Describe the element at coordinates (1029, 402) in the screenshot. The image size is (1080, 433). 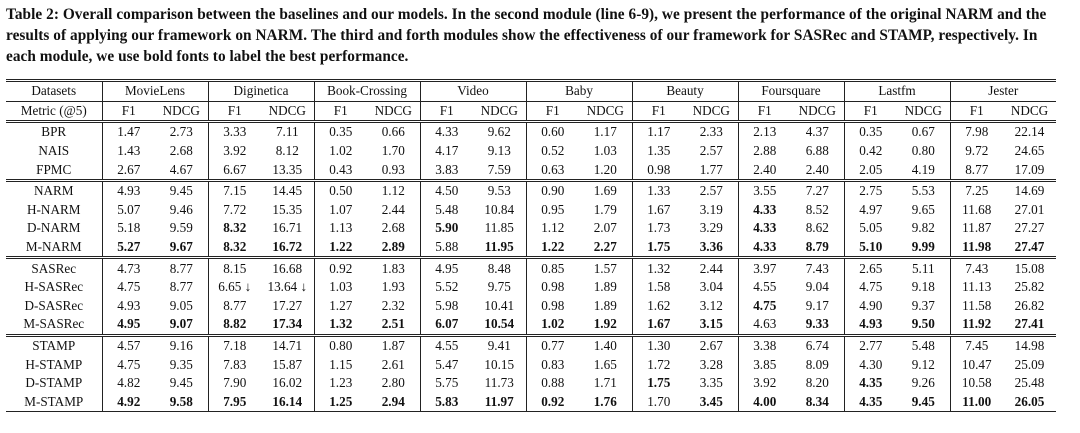
I see `metric-value: 26.05` at that location.